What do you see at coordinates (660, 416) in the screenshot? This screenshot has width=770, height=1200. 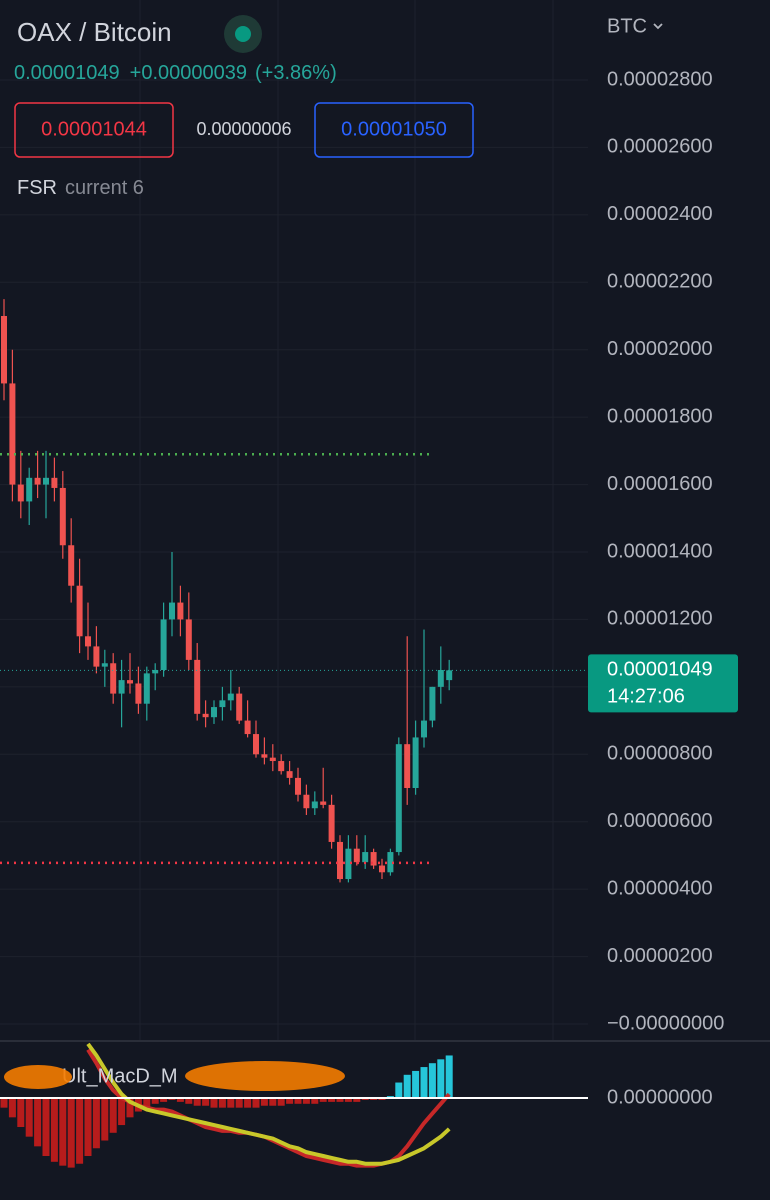 I see `y-tick-label: 0.00001800` at bounding box center [660, 416].